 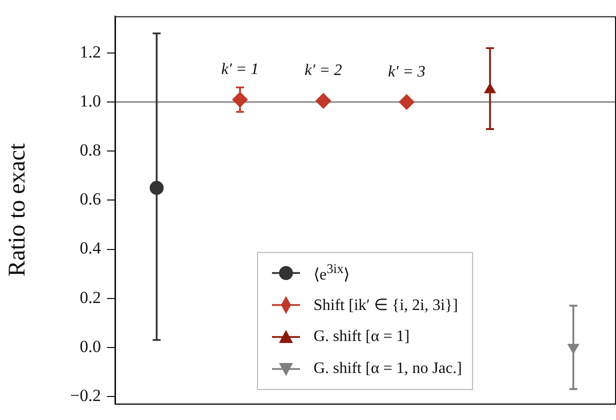 What do you see at coordinates (17, 210) in the screenshot?
I see `y-axis-title: Ratio to exact` at bounding box center [17, 210].